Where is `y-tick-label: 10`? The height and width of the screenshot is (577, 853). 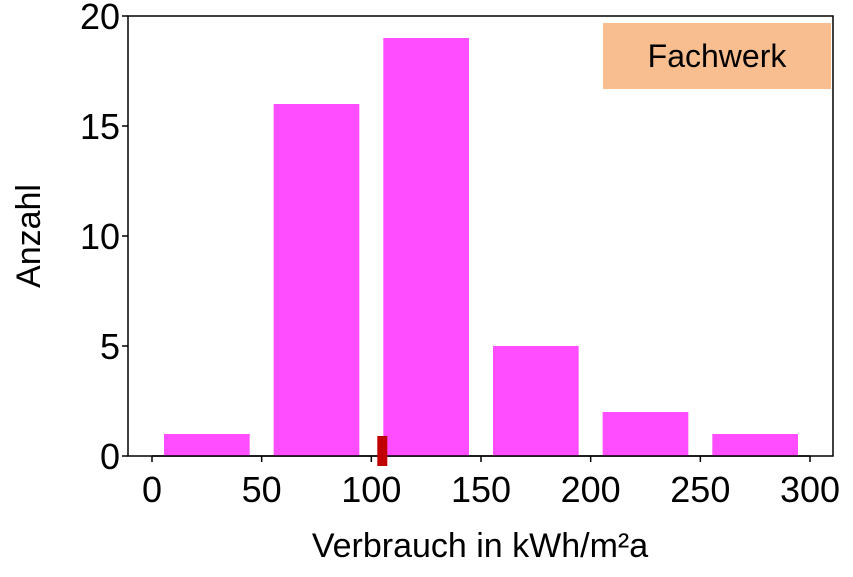
y-tick-label: 10 is located at coordinates (100, 236).